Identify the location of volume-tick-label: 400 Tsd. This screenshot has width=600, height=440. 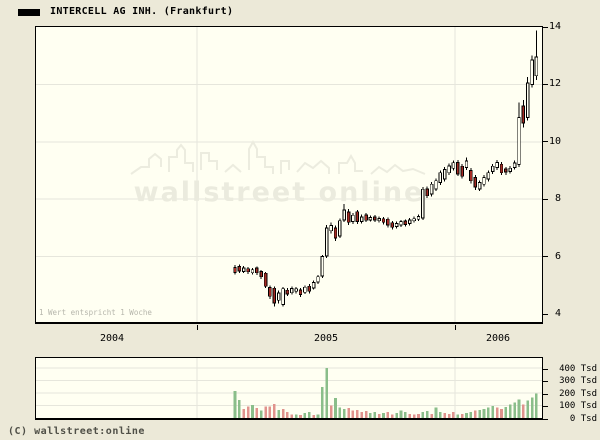
(578, 368).